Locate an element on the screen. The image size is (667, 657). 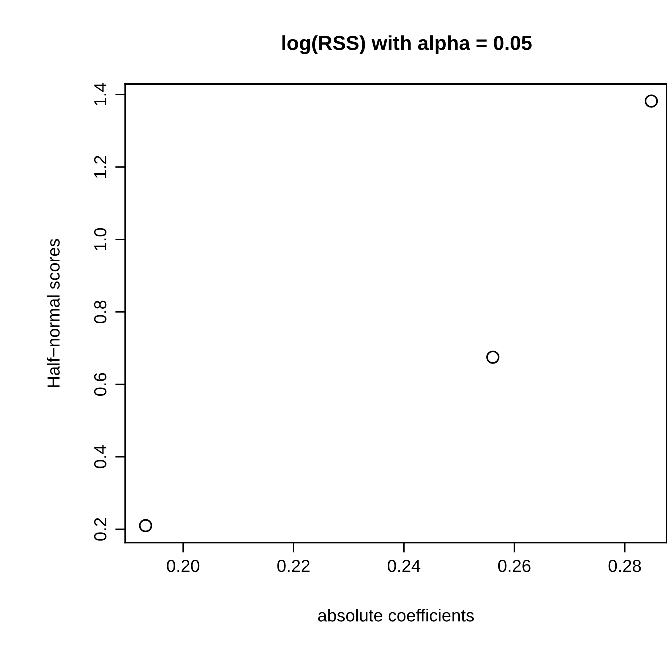
y-tick-label: 0.4 is located at coordinates (100, 456).